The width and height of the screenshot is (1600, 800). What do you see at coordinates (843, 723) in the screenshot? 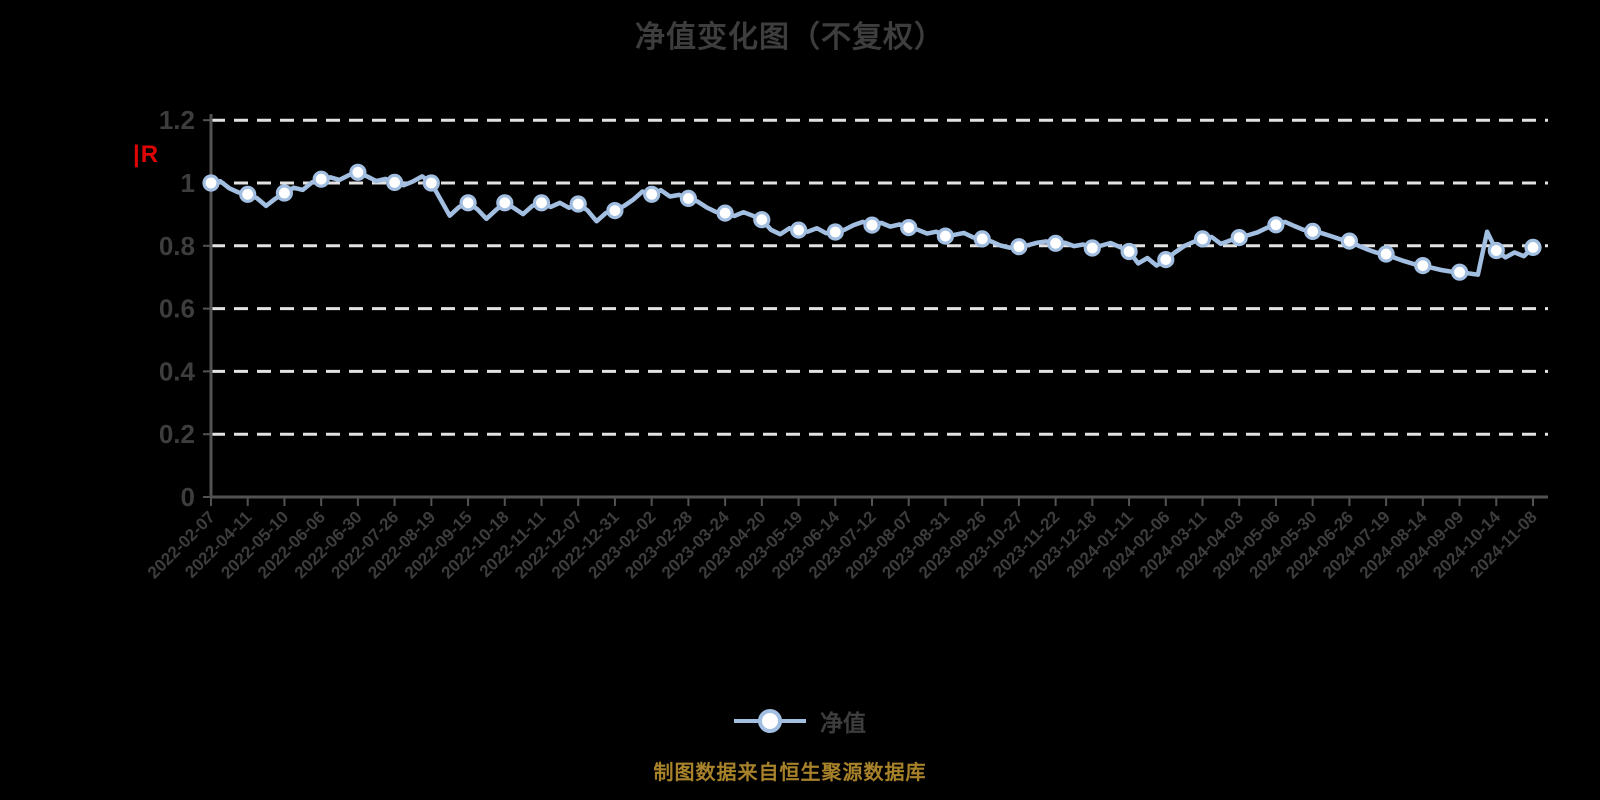
I see `legend-label: 净值` at bounding box center [843, 723].